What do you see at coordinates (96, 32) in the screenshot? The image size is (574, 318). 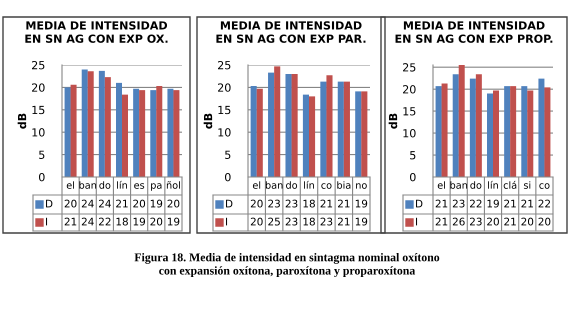 I see `chart-title: MEDIA DE INTENSIDAD EN SN AG CON EXP OX.` at bounding box center [96, 32].